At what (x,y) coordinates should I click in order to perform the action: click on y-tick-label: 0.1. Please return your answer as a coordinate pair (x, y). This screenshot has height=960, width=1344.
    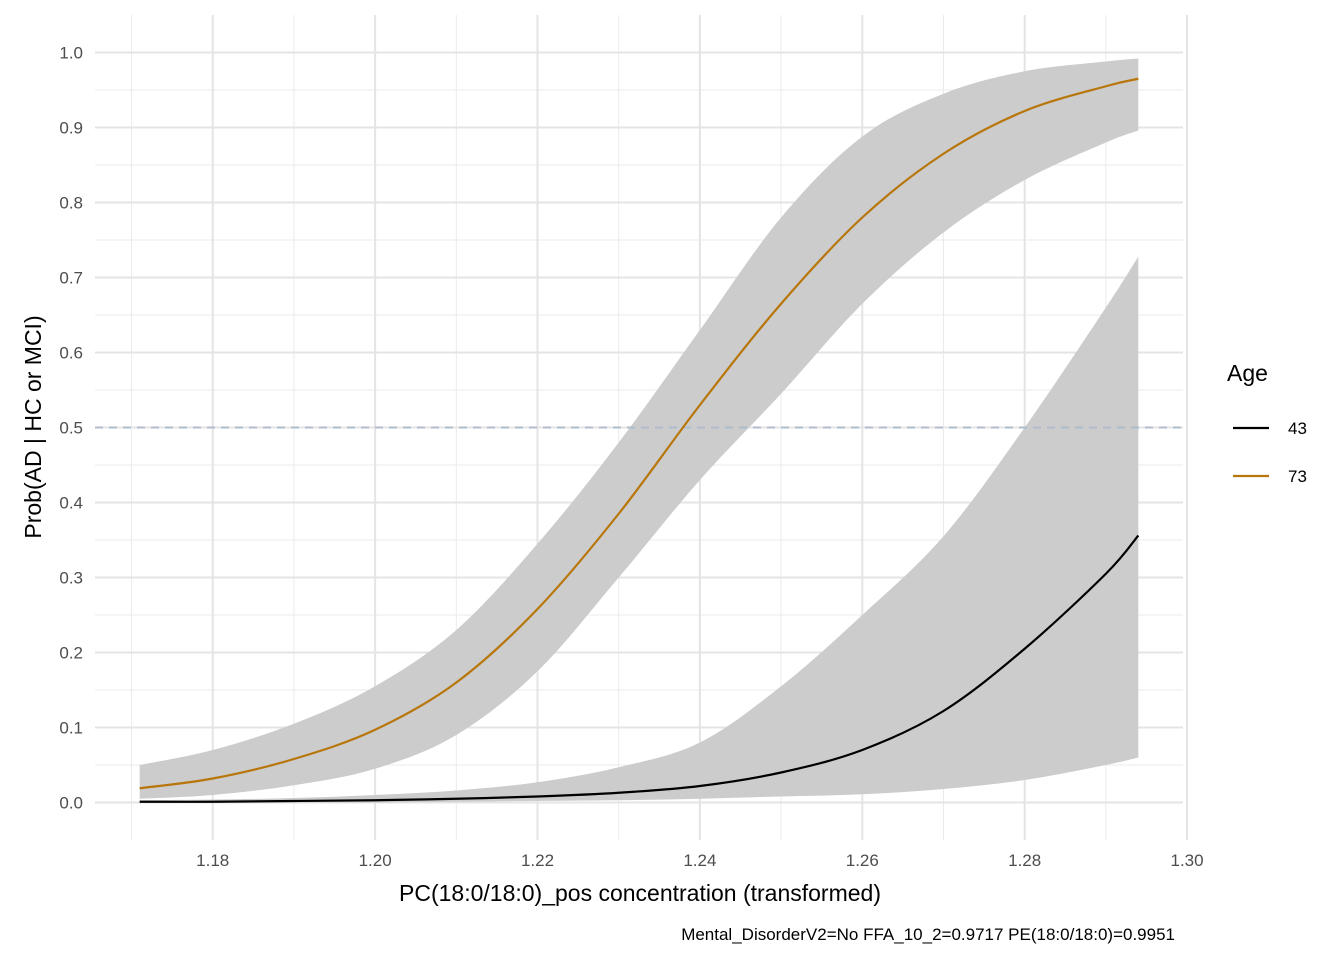
    Looking at the image, I should click on (71, 728).